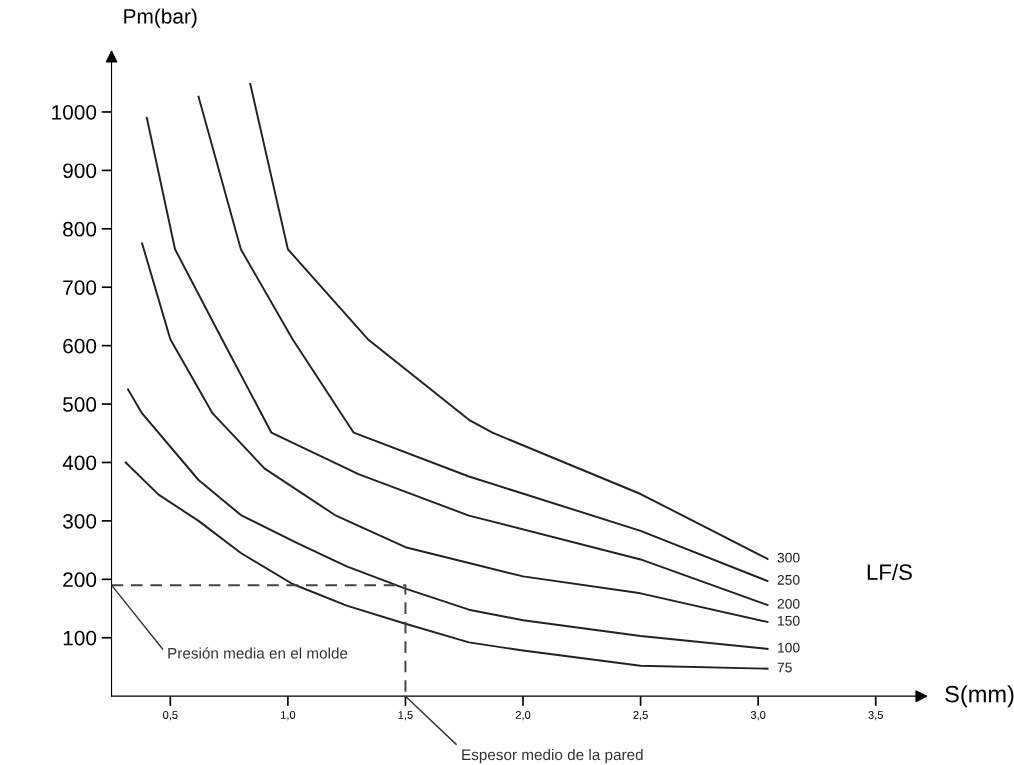 The image size is (1014, 765). Describe the element at coordinates (788, 579) in the screenshot. I see `series-label: 250` at that location.